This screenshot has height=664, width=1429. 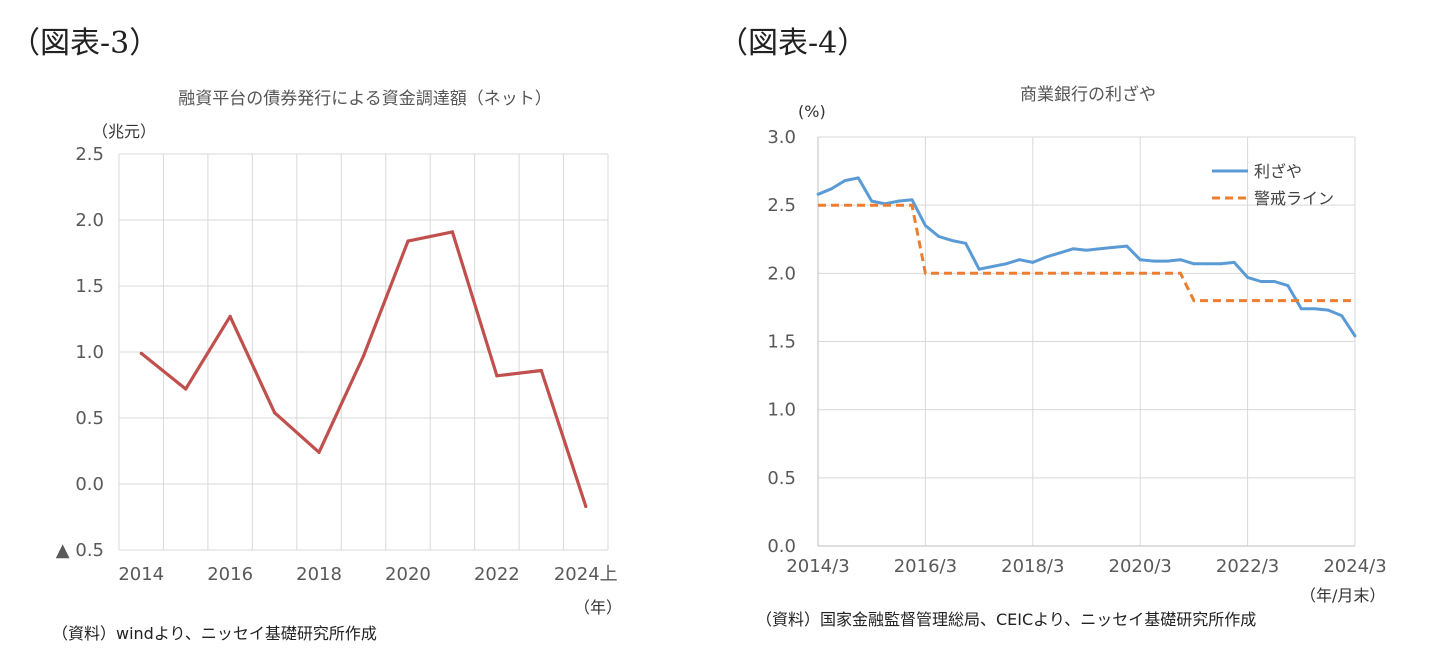 What do you see at coordinates (85, 43) in the screenshot?
I see `left-panel-heading: （図表-3）` at bounding box center [85, 43].